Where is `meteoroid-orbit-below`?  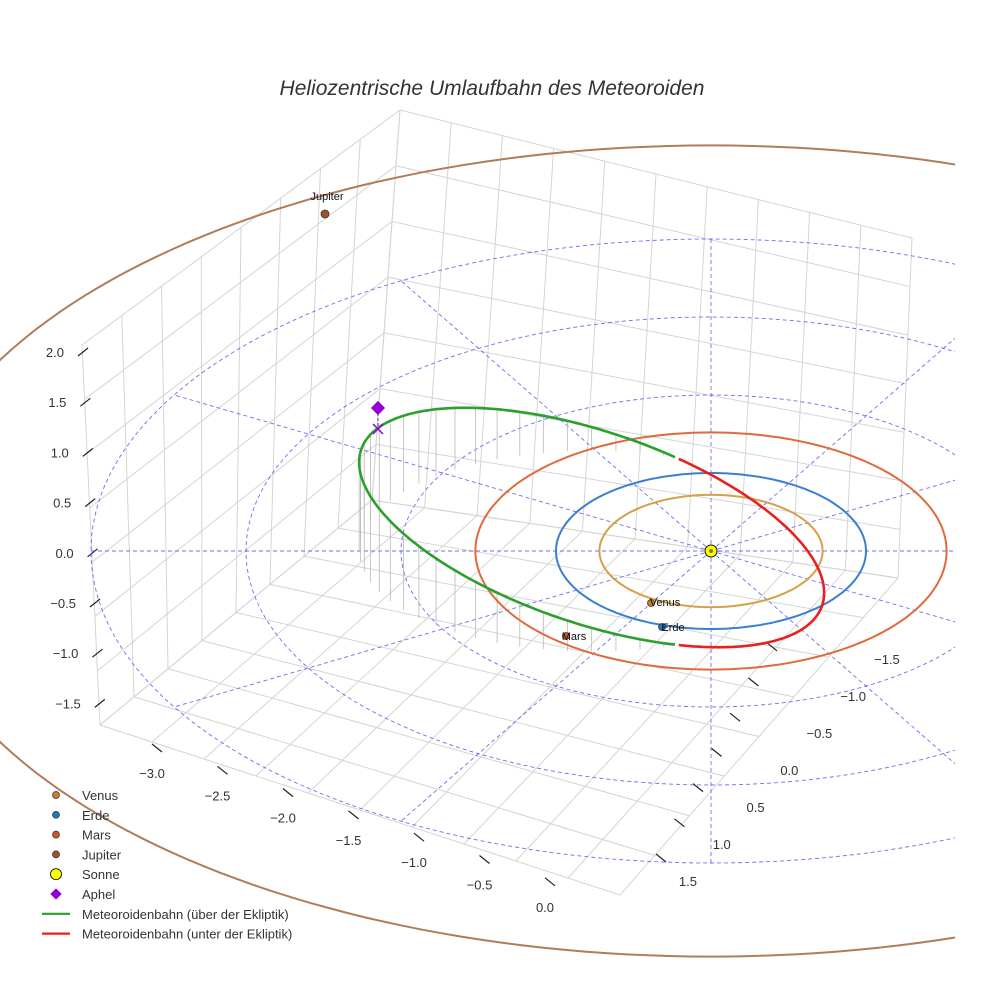 meteoroid-orbit-below is located at coordinates (752, 553).